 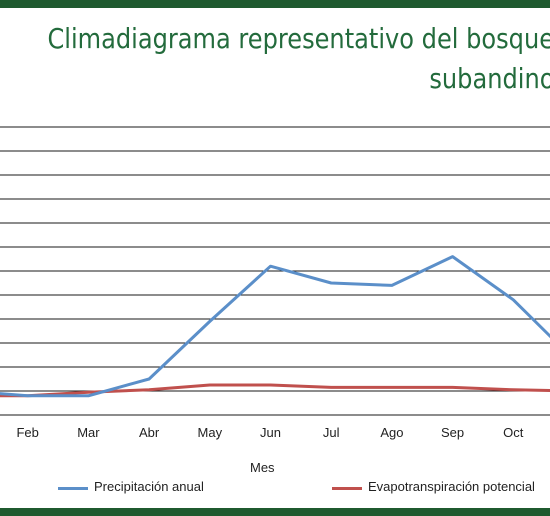 What do you see at coordinates (275, 390) in the screenshot?
I see `series-line-evapotranspiracion` at bounding box center [275, 390].